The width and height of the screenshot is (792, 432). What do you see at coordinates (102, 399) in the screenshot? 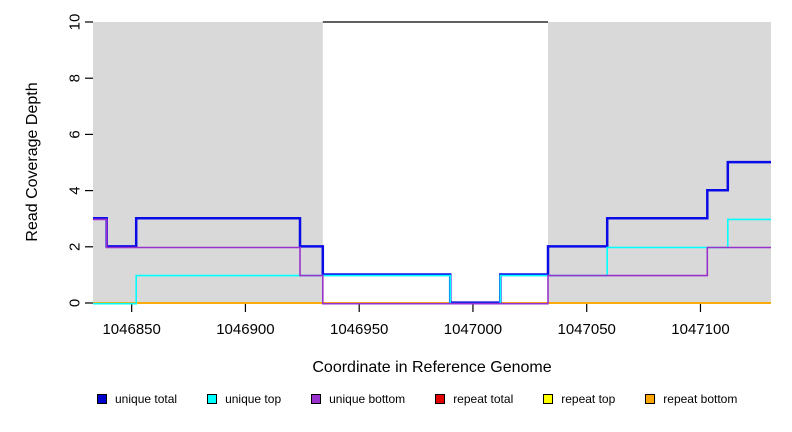
I see `legend-swatch-unique-total` at bounding box center [102, 399].